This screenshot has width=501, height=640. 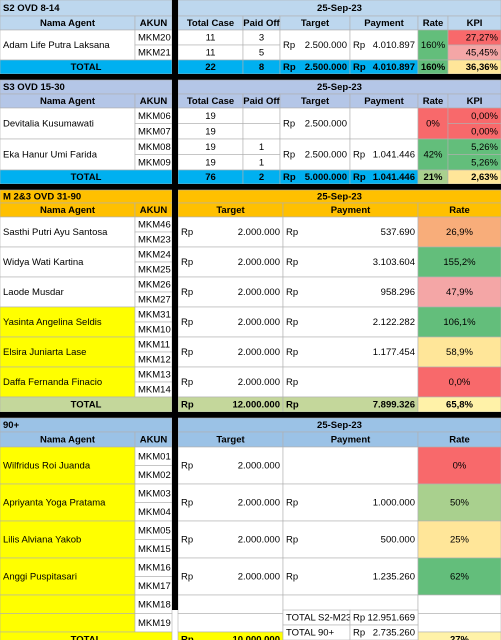 I want to click on rate: 26,9%, so click(x=459, y=232).